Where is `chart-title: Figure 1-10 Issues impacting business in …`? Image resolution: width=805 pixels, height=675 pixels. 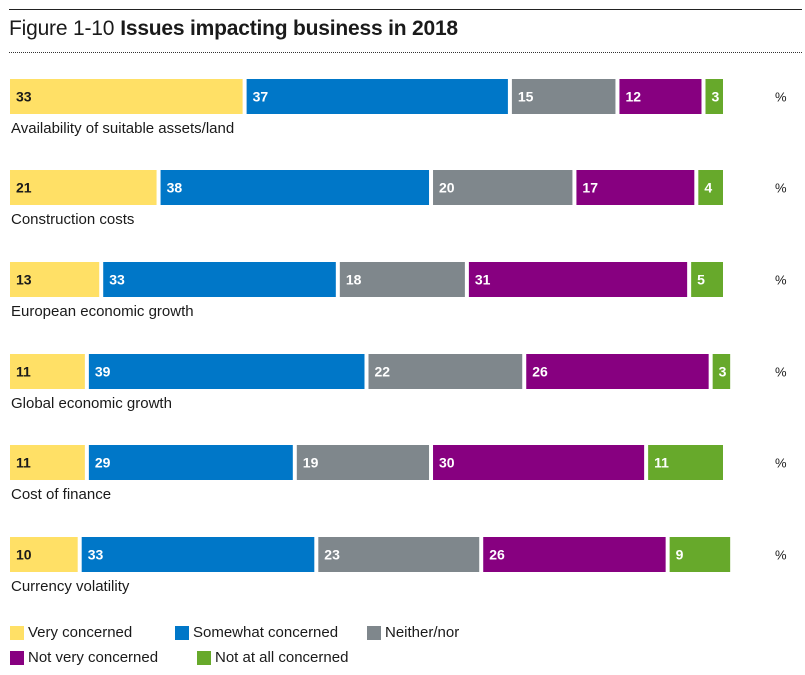
chart-title: Figure 1-10 Issues impacting business in … is located at coordinates (233, 29).